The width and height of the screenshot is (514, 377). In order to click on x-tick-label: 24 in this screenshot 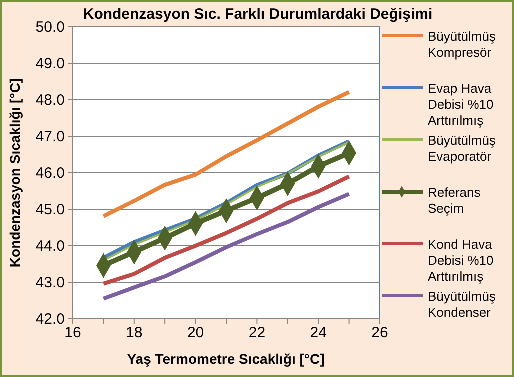, I will do `click(318, 333)`.